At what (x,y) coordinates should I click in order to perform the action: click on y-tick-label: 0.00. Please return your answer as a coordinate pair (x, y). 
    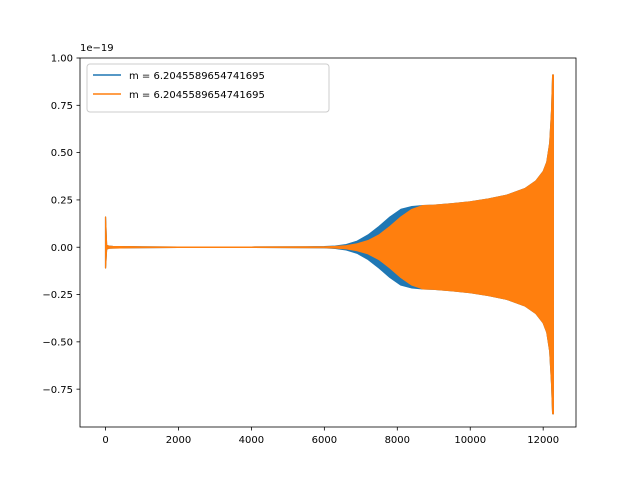
    Looking at the image, I should click on (62, 248).